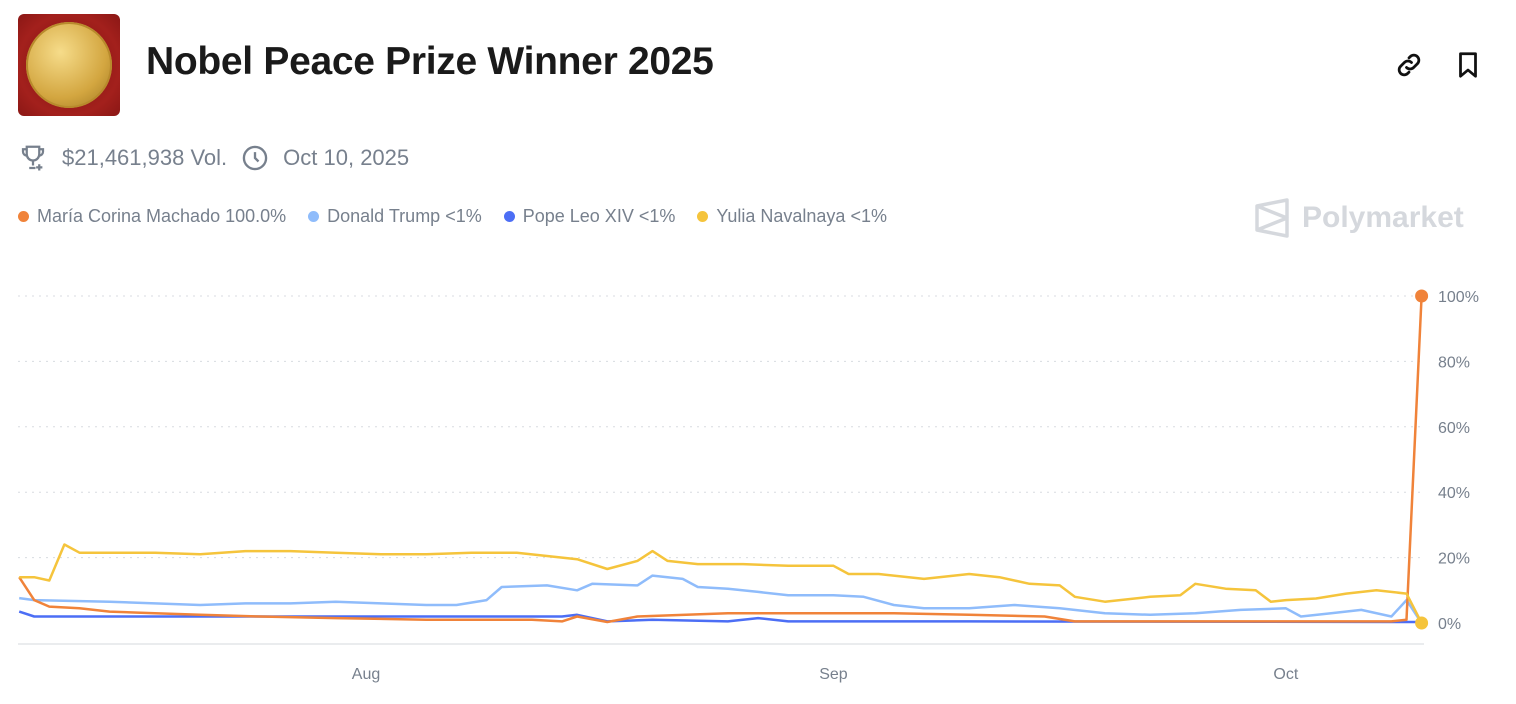  Describe the element at coordinates (404, 216) in the screenshot. I see `legend-label: Donald Trump <1%` at that location.